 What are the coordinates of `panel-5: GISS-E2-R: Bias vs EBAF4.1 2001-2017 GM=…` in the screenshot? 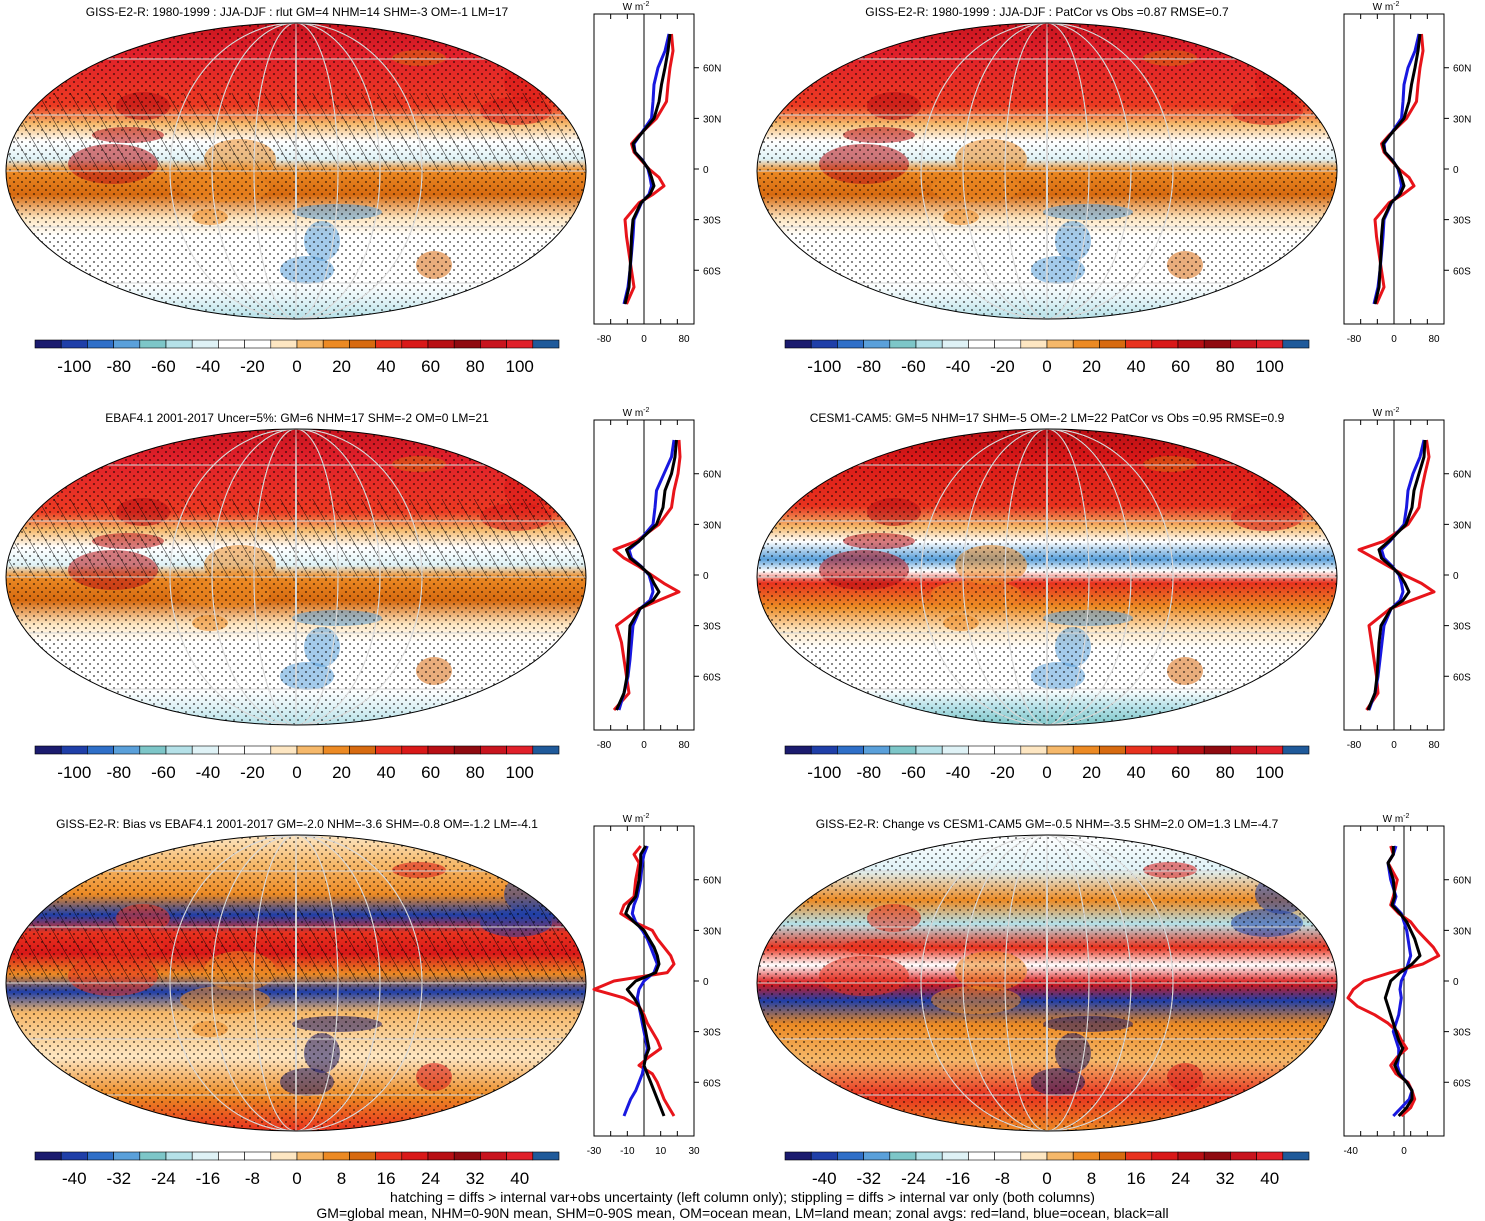 It's located at (363, 1000).